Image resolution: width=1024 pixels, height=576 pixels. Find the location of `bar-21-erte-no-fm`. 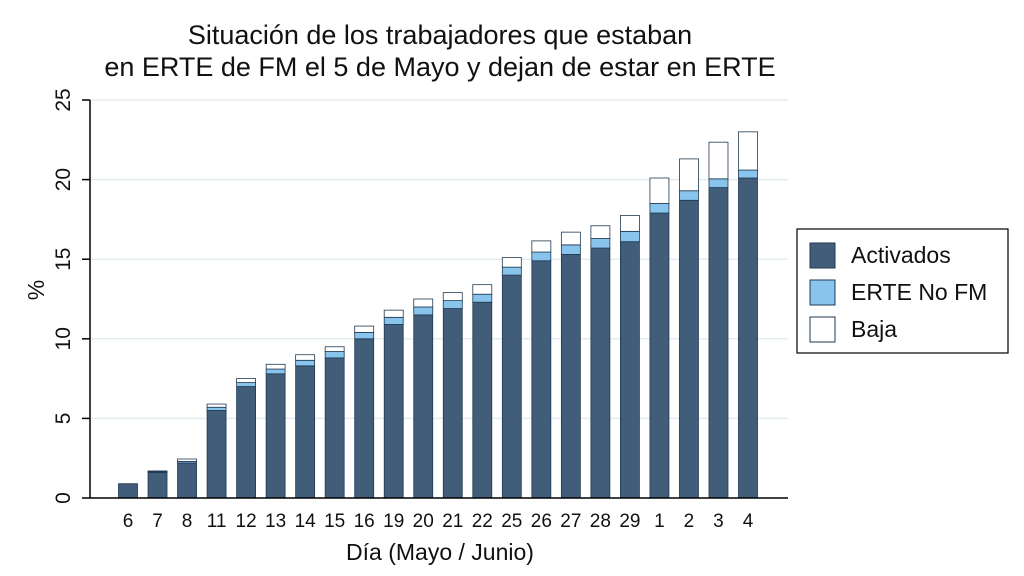

bar-21-erte-no-fm is located at coordinates (452, 304).